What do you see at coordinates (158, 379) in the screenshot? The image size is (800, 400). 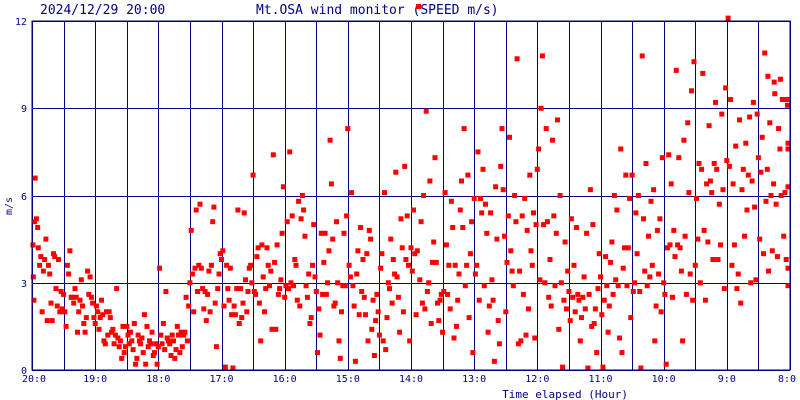 I see `x-tick-label: 18:0` at bounding box center [158, 379].